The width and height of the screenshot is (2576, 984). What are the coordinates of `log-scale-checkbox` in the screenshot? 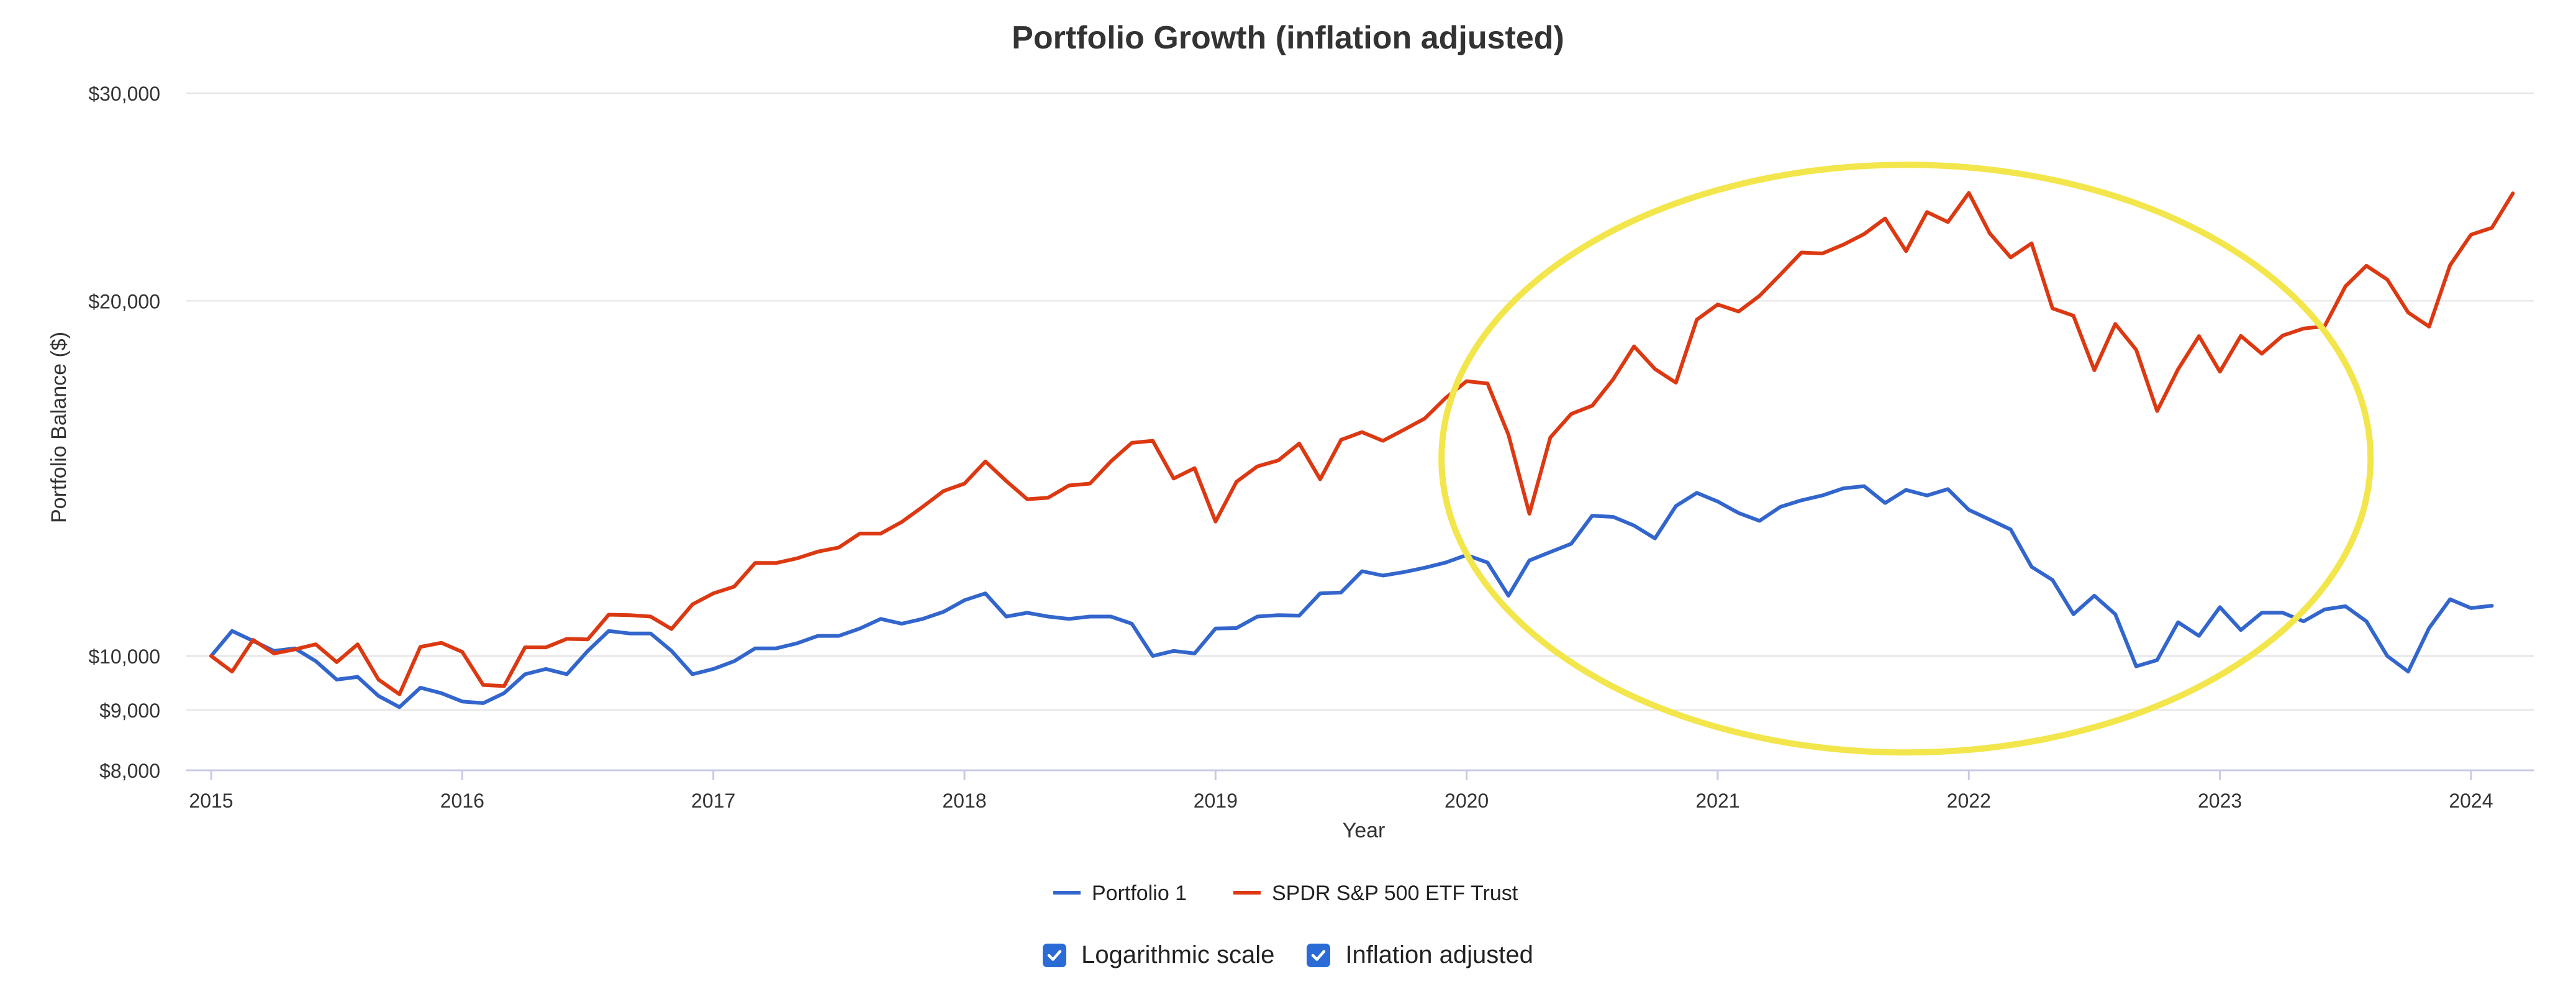 It's located at (1055, 955).